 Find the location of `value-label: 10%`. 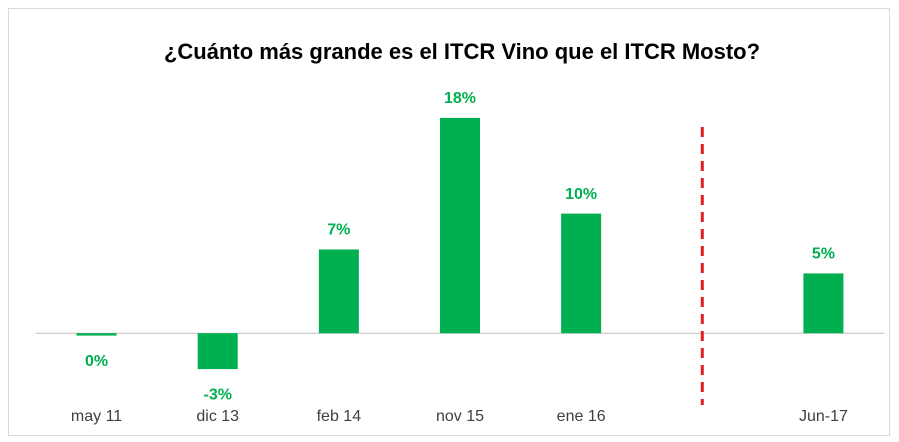

value-label: 10% is located at coordinates (581, 194).